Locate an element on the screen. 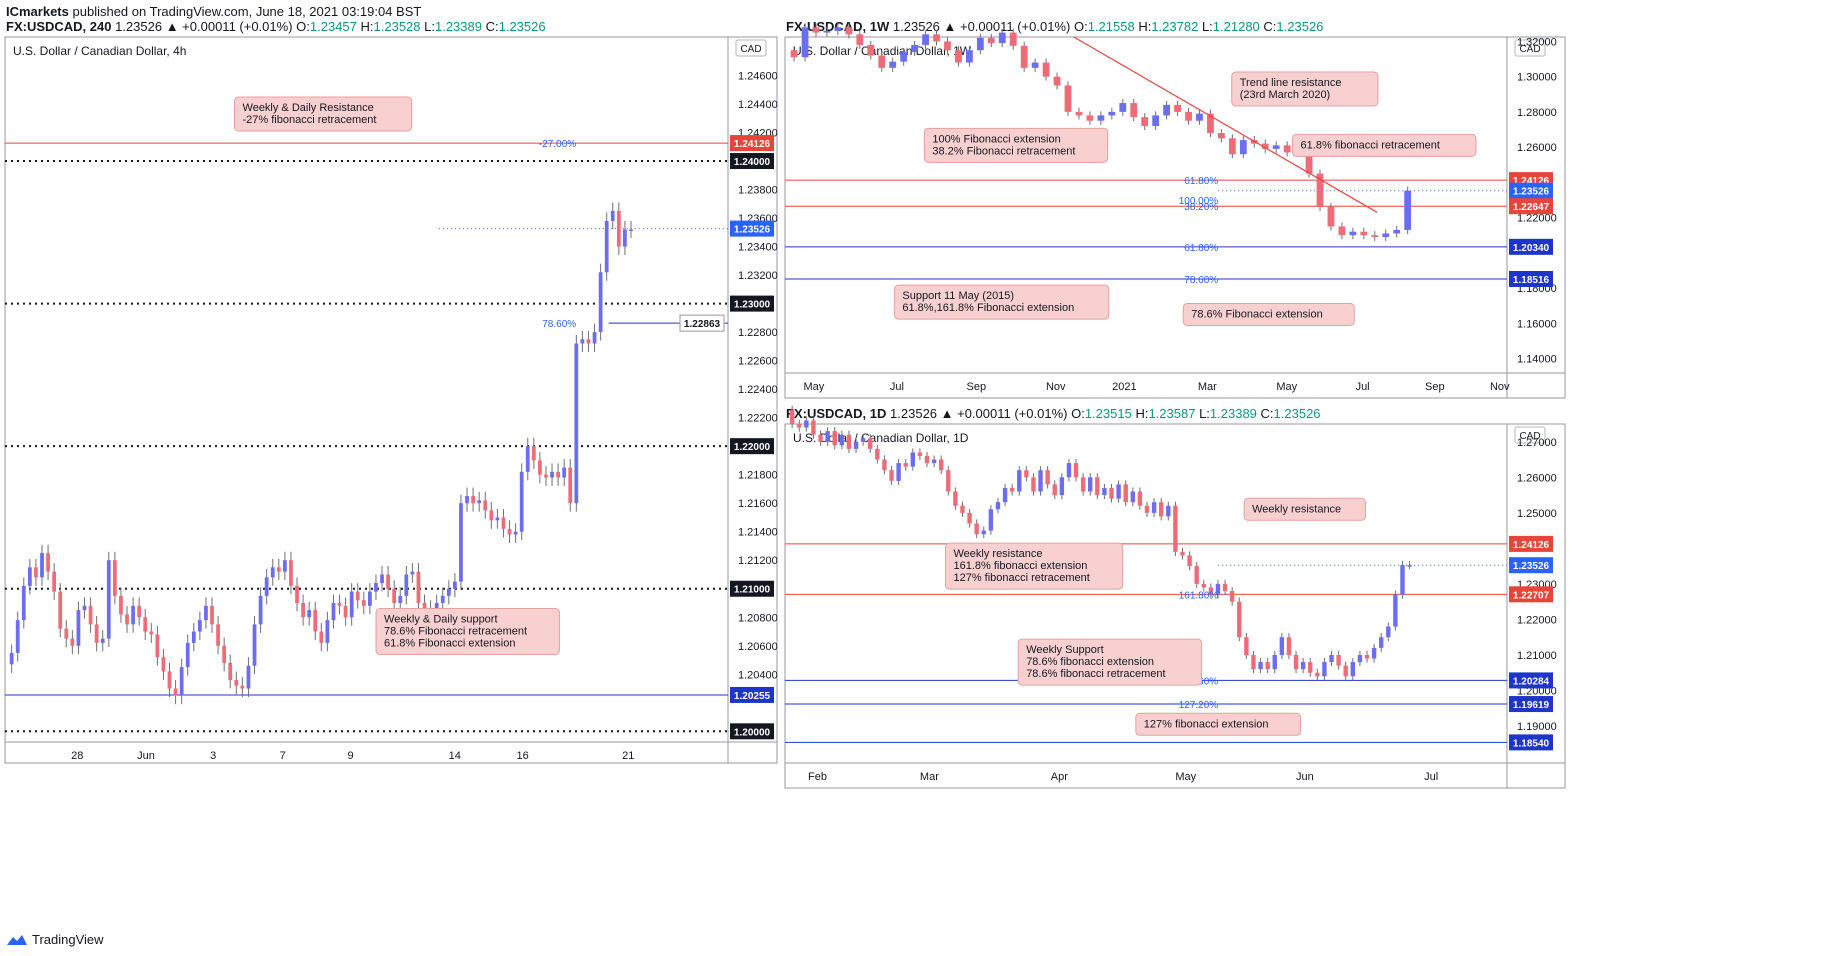 This screenshot has height=956, width=1833. w1-note-box is located at coordinates (1305, 89).